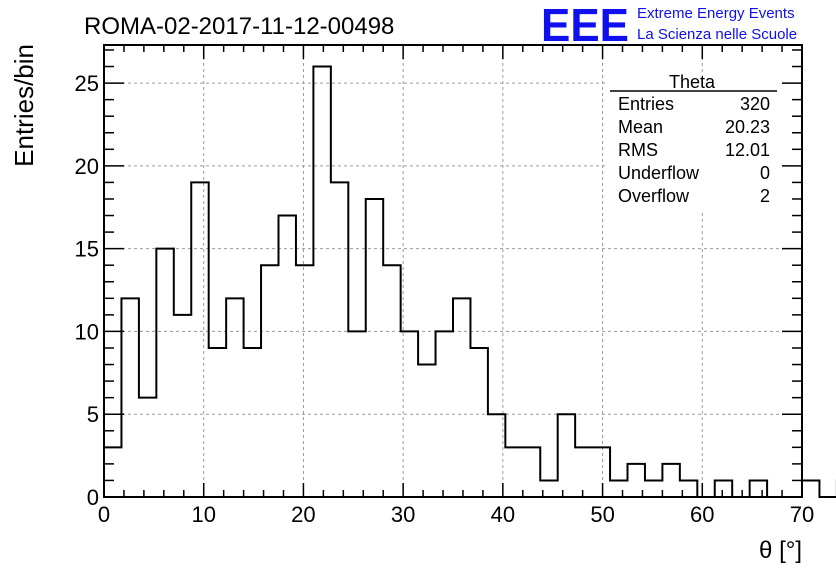  What do you see at coordinates (654, 196) in the screenshot?
I see `stats-label-overflow: Overflow` at bounding box center [654, 196].